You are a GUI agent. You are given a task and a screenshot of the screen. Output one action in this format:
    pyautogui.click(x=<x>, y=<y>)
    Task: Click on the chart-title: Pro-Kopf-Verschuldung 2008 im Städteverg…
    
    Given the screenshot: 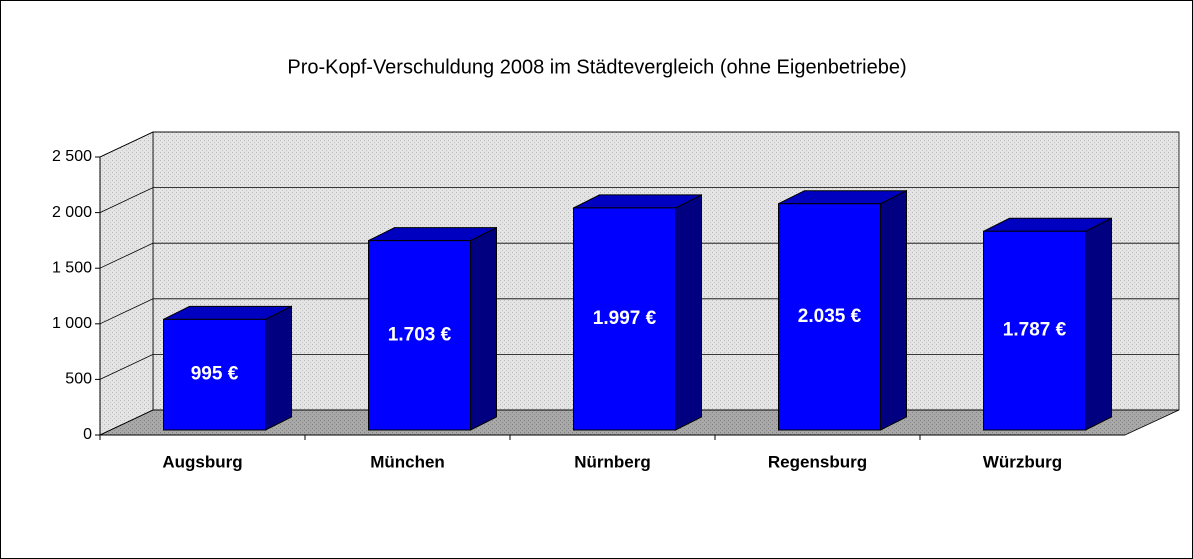 What is the action you would take?
    pyautogui.click(x=596, y=67)
    